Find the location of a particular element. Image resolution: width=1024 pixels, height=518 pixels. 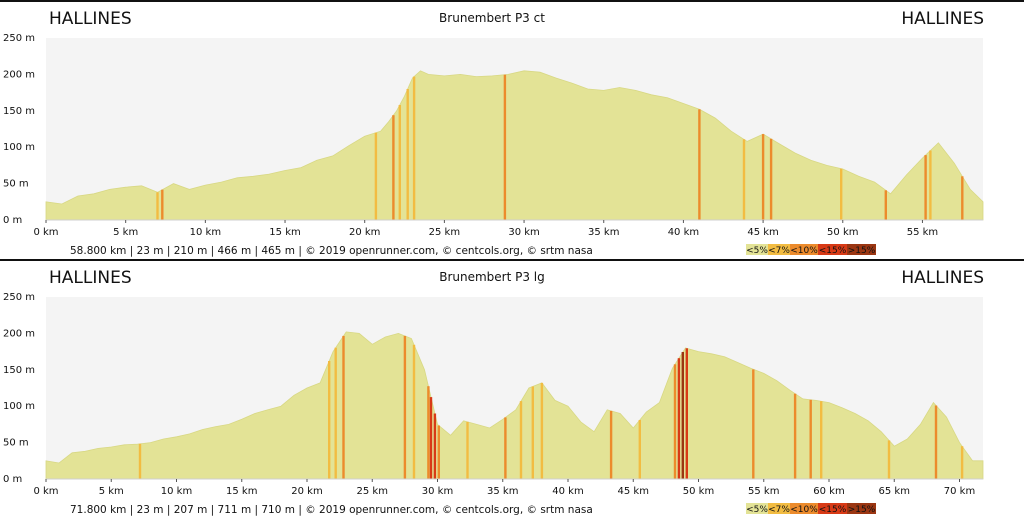

x-tick-label: 50 km is located at coordinates (842, 232).